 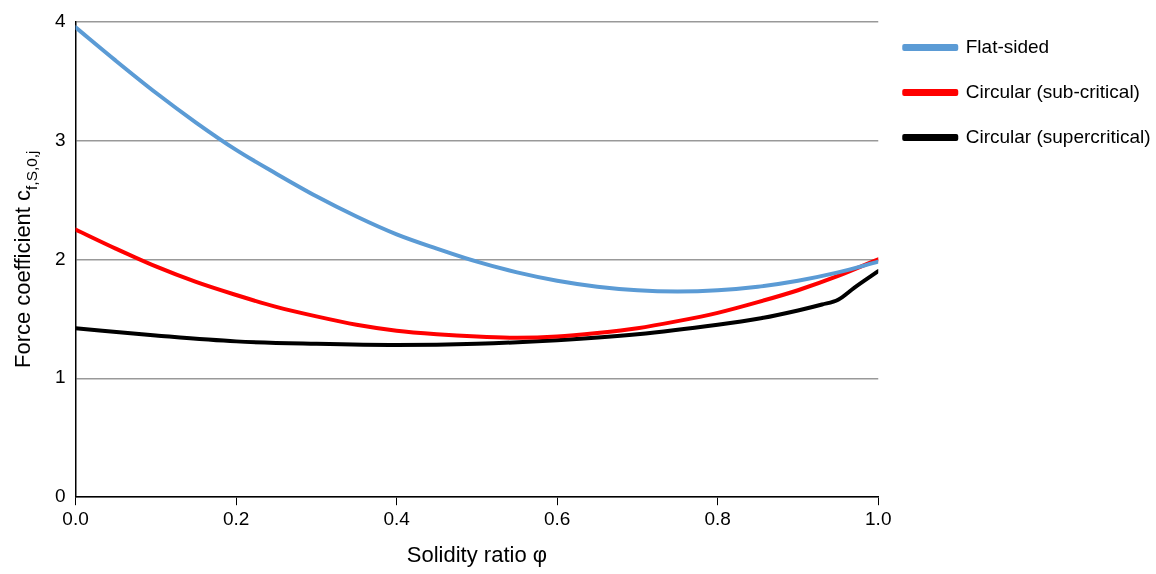 I want to click on x-tick-label: 1.0, so click(x=878, y=518).